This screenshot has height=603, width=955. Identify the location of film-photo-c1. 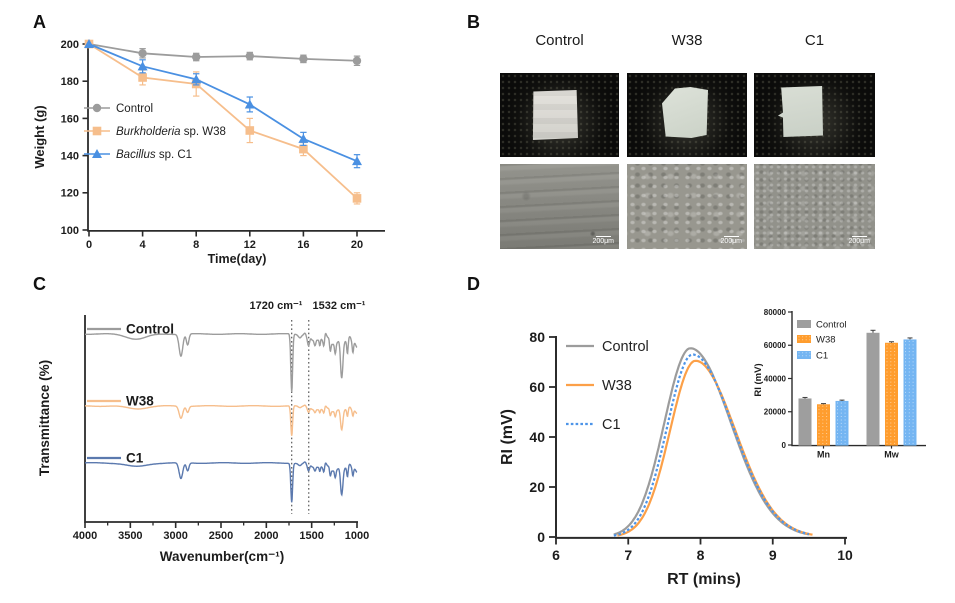
(814, 115).